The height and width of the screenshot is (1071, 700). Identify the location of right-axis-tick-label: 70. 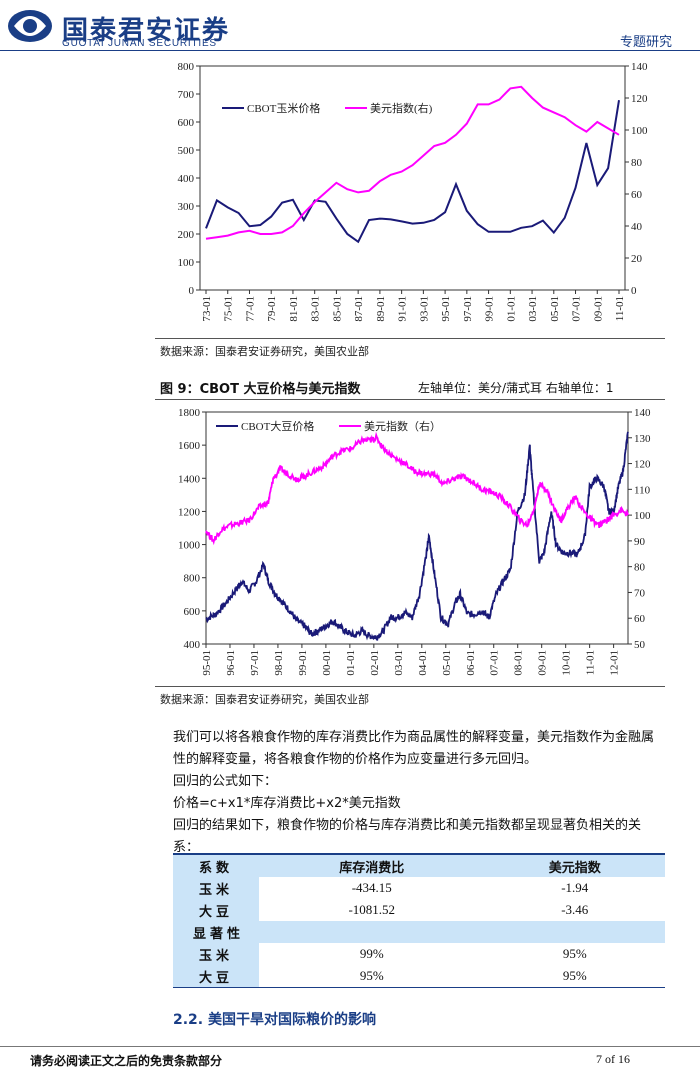
(640, 593).